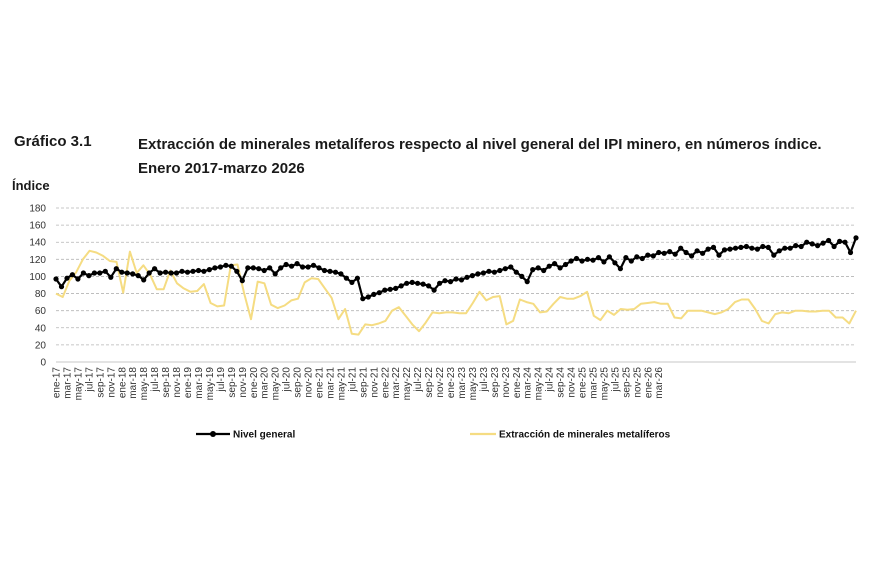 Image resolution: width=870 pixels, height=580 pixels. I want to click on y-tick-label: 140, so click(37, 243).